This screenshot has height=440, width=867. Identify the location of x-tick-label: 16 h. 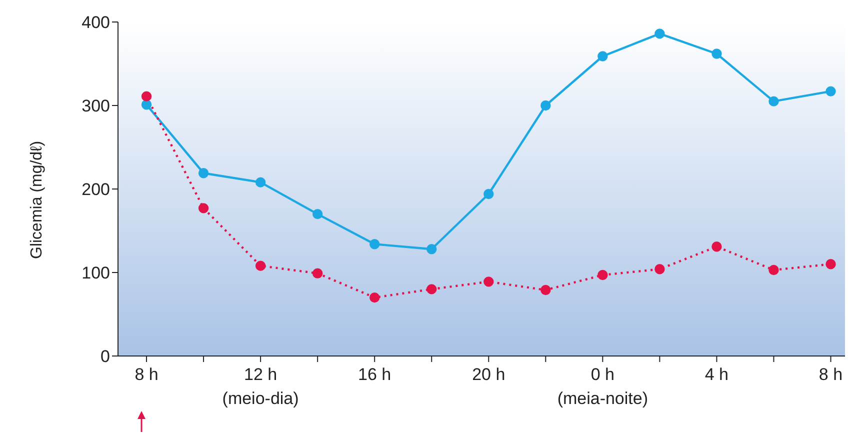
(375, 374).